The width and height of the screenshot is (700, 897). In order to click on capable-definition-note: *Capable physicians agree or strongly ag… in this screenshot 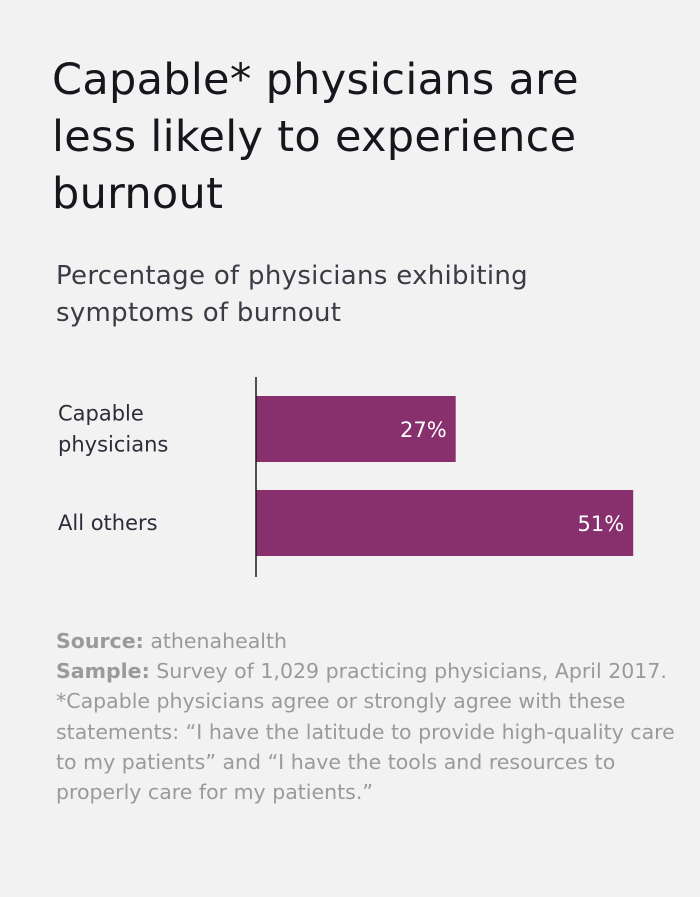, I will do `click(365, 747)`.